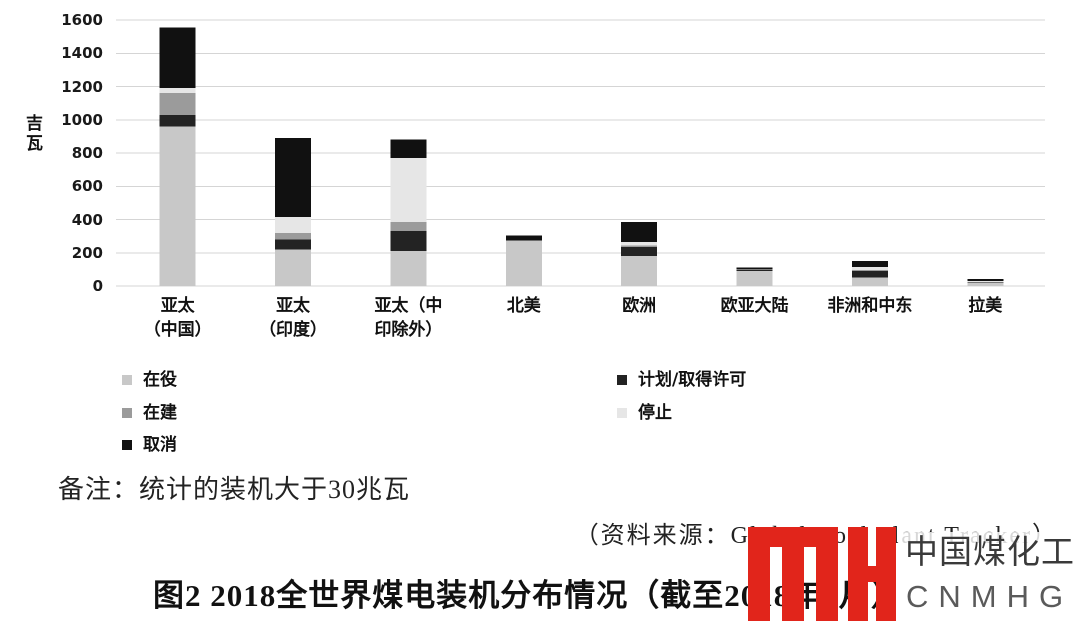  I want to click on logo-backdrop, so click(989, 578).